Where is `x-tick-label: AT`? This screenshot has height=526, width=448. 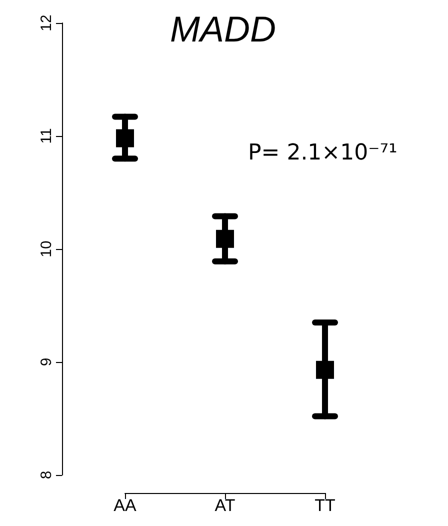
x-tick-label: AT is located at coordinates (225, 505).